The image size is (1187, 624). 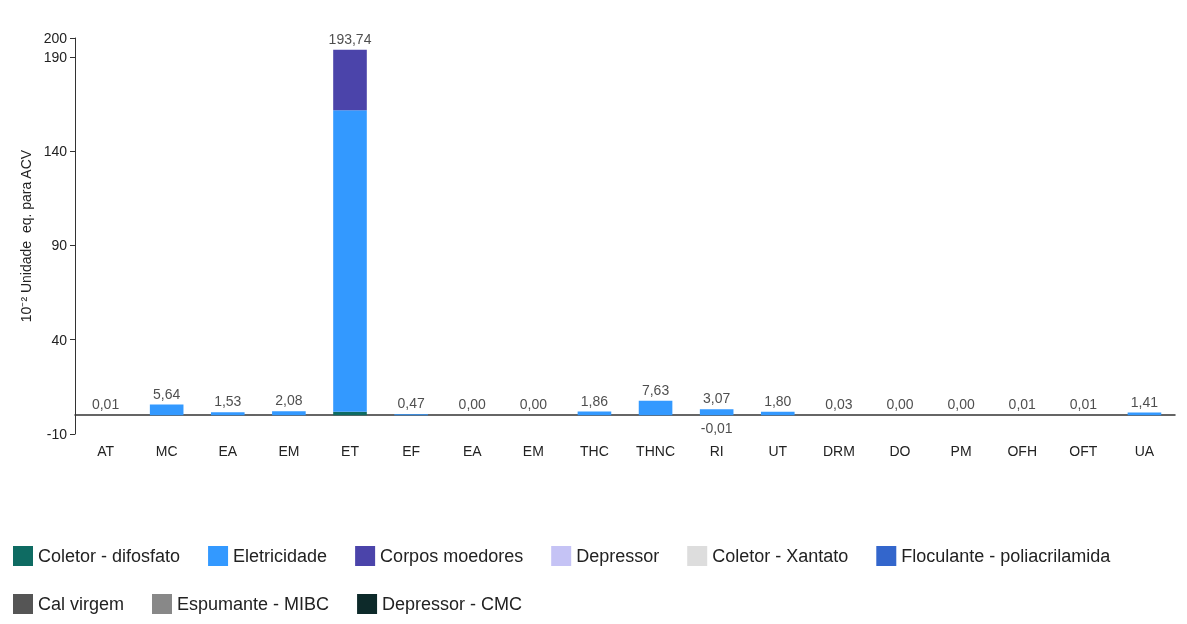 I want to click on total-label: 2,08, so click(x=289, y=400).